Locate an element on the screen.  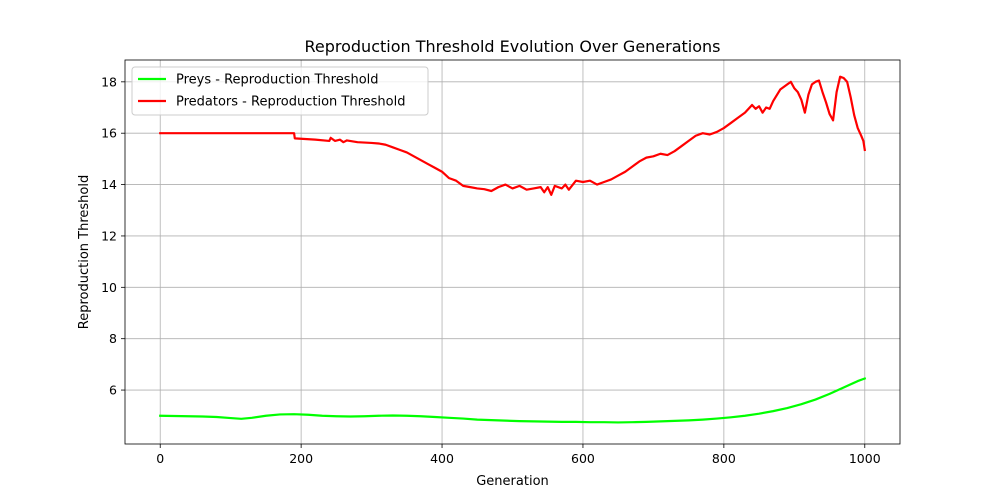
x-tick-label: 200 is located at coordinates (301, 458).